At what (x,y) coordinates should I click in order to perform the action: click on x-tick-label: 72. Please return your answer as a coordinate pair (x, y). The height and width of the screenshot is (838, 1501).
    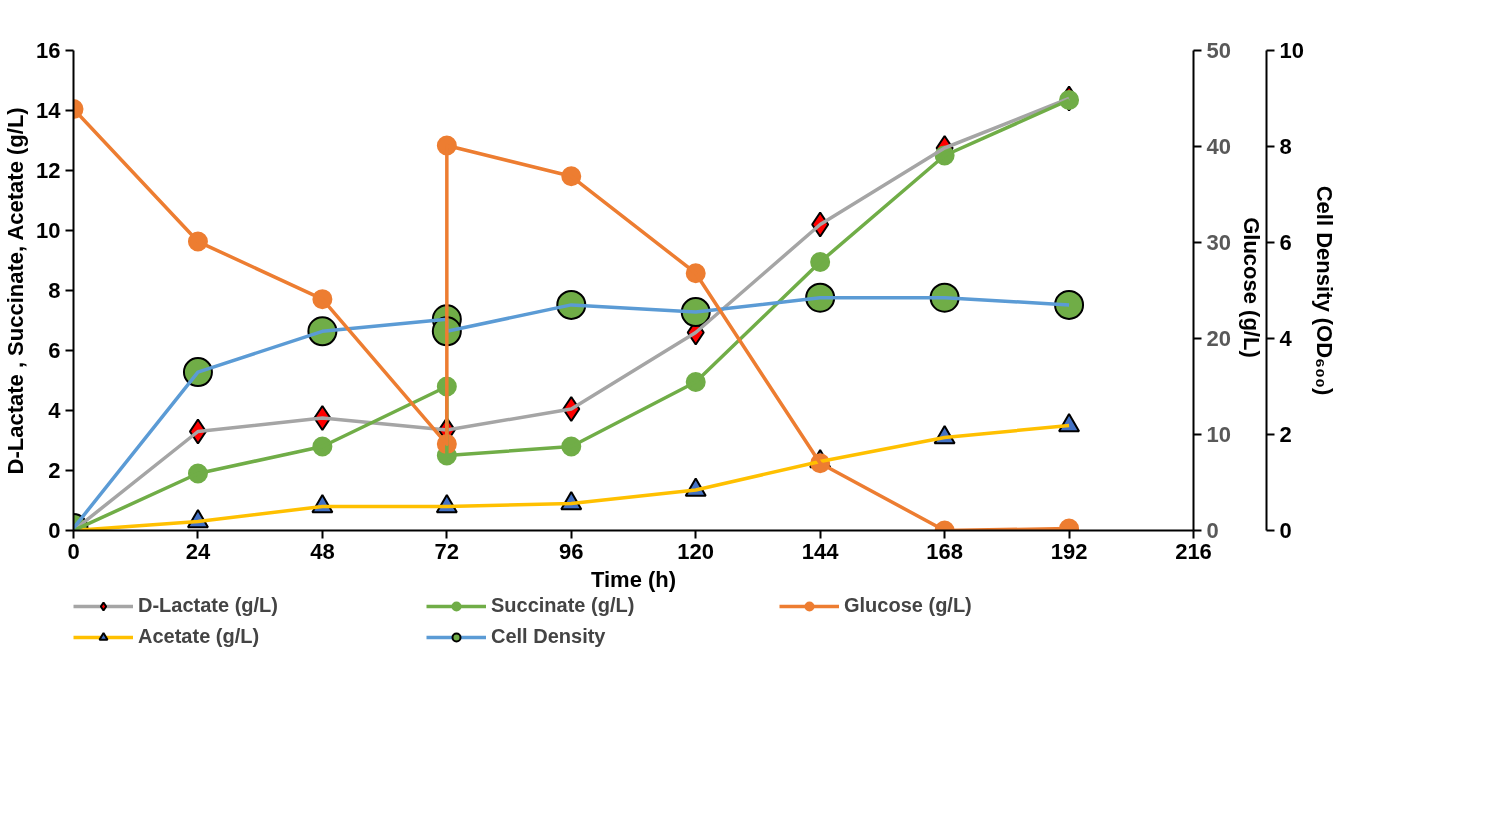
    Looking at the image, I should click on (447, 551).